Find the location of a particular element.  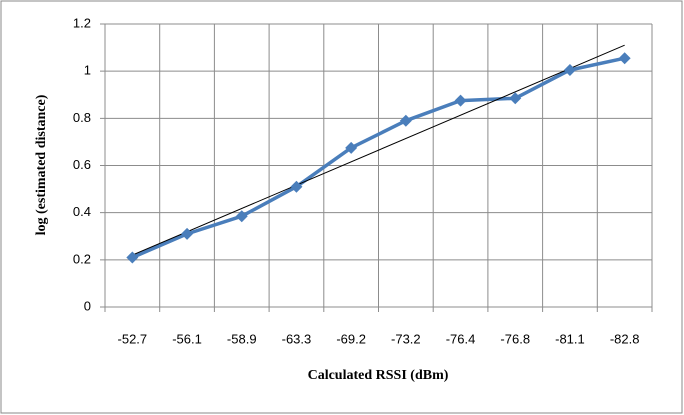

y-tick-label: 1.2 is located at coordinates (82, 22).